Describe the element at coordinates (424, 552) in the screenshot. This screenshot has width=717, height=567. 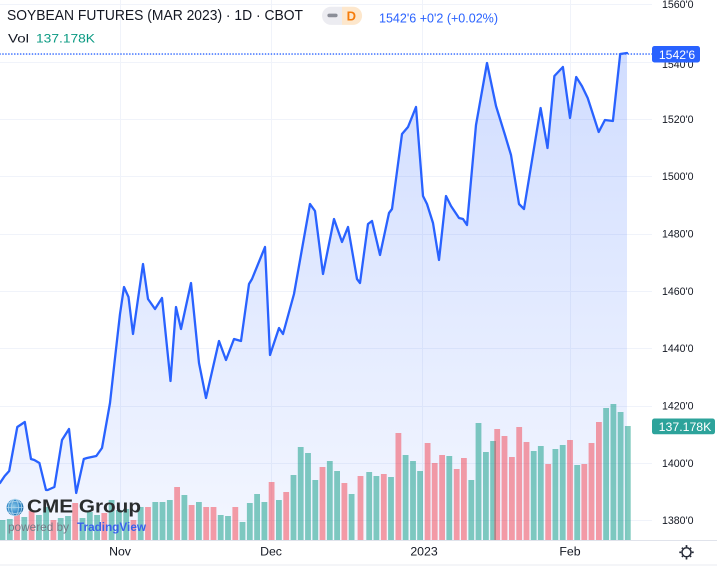
I see `svg-text: 2023` at that location.